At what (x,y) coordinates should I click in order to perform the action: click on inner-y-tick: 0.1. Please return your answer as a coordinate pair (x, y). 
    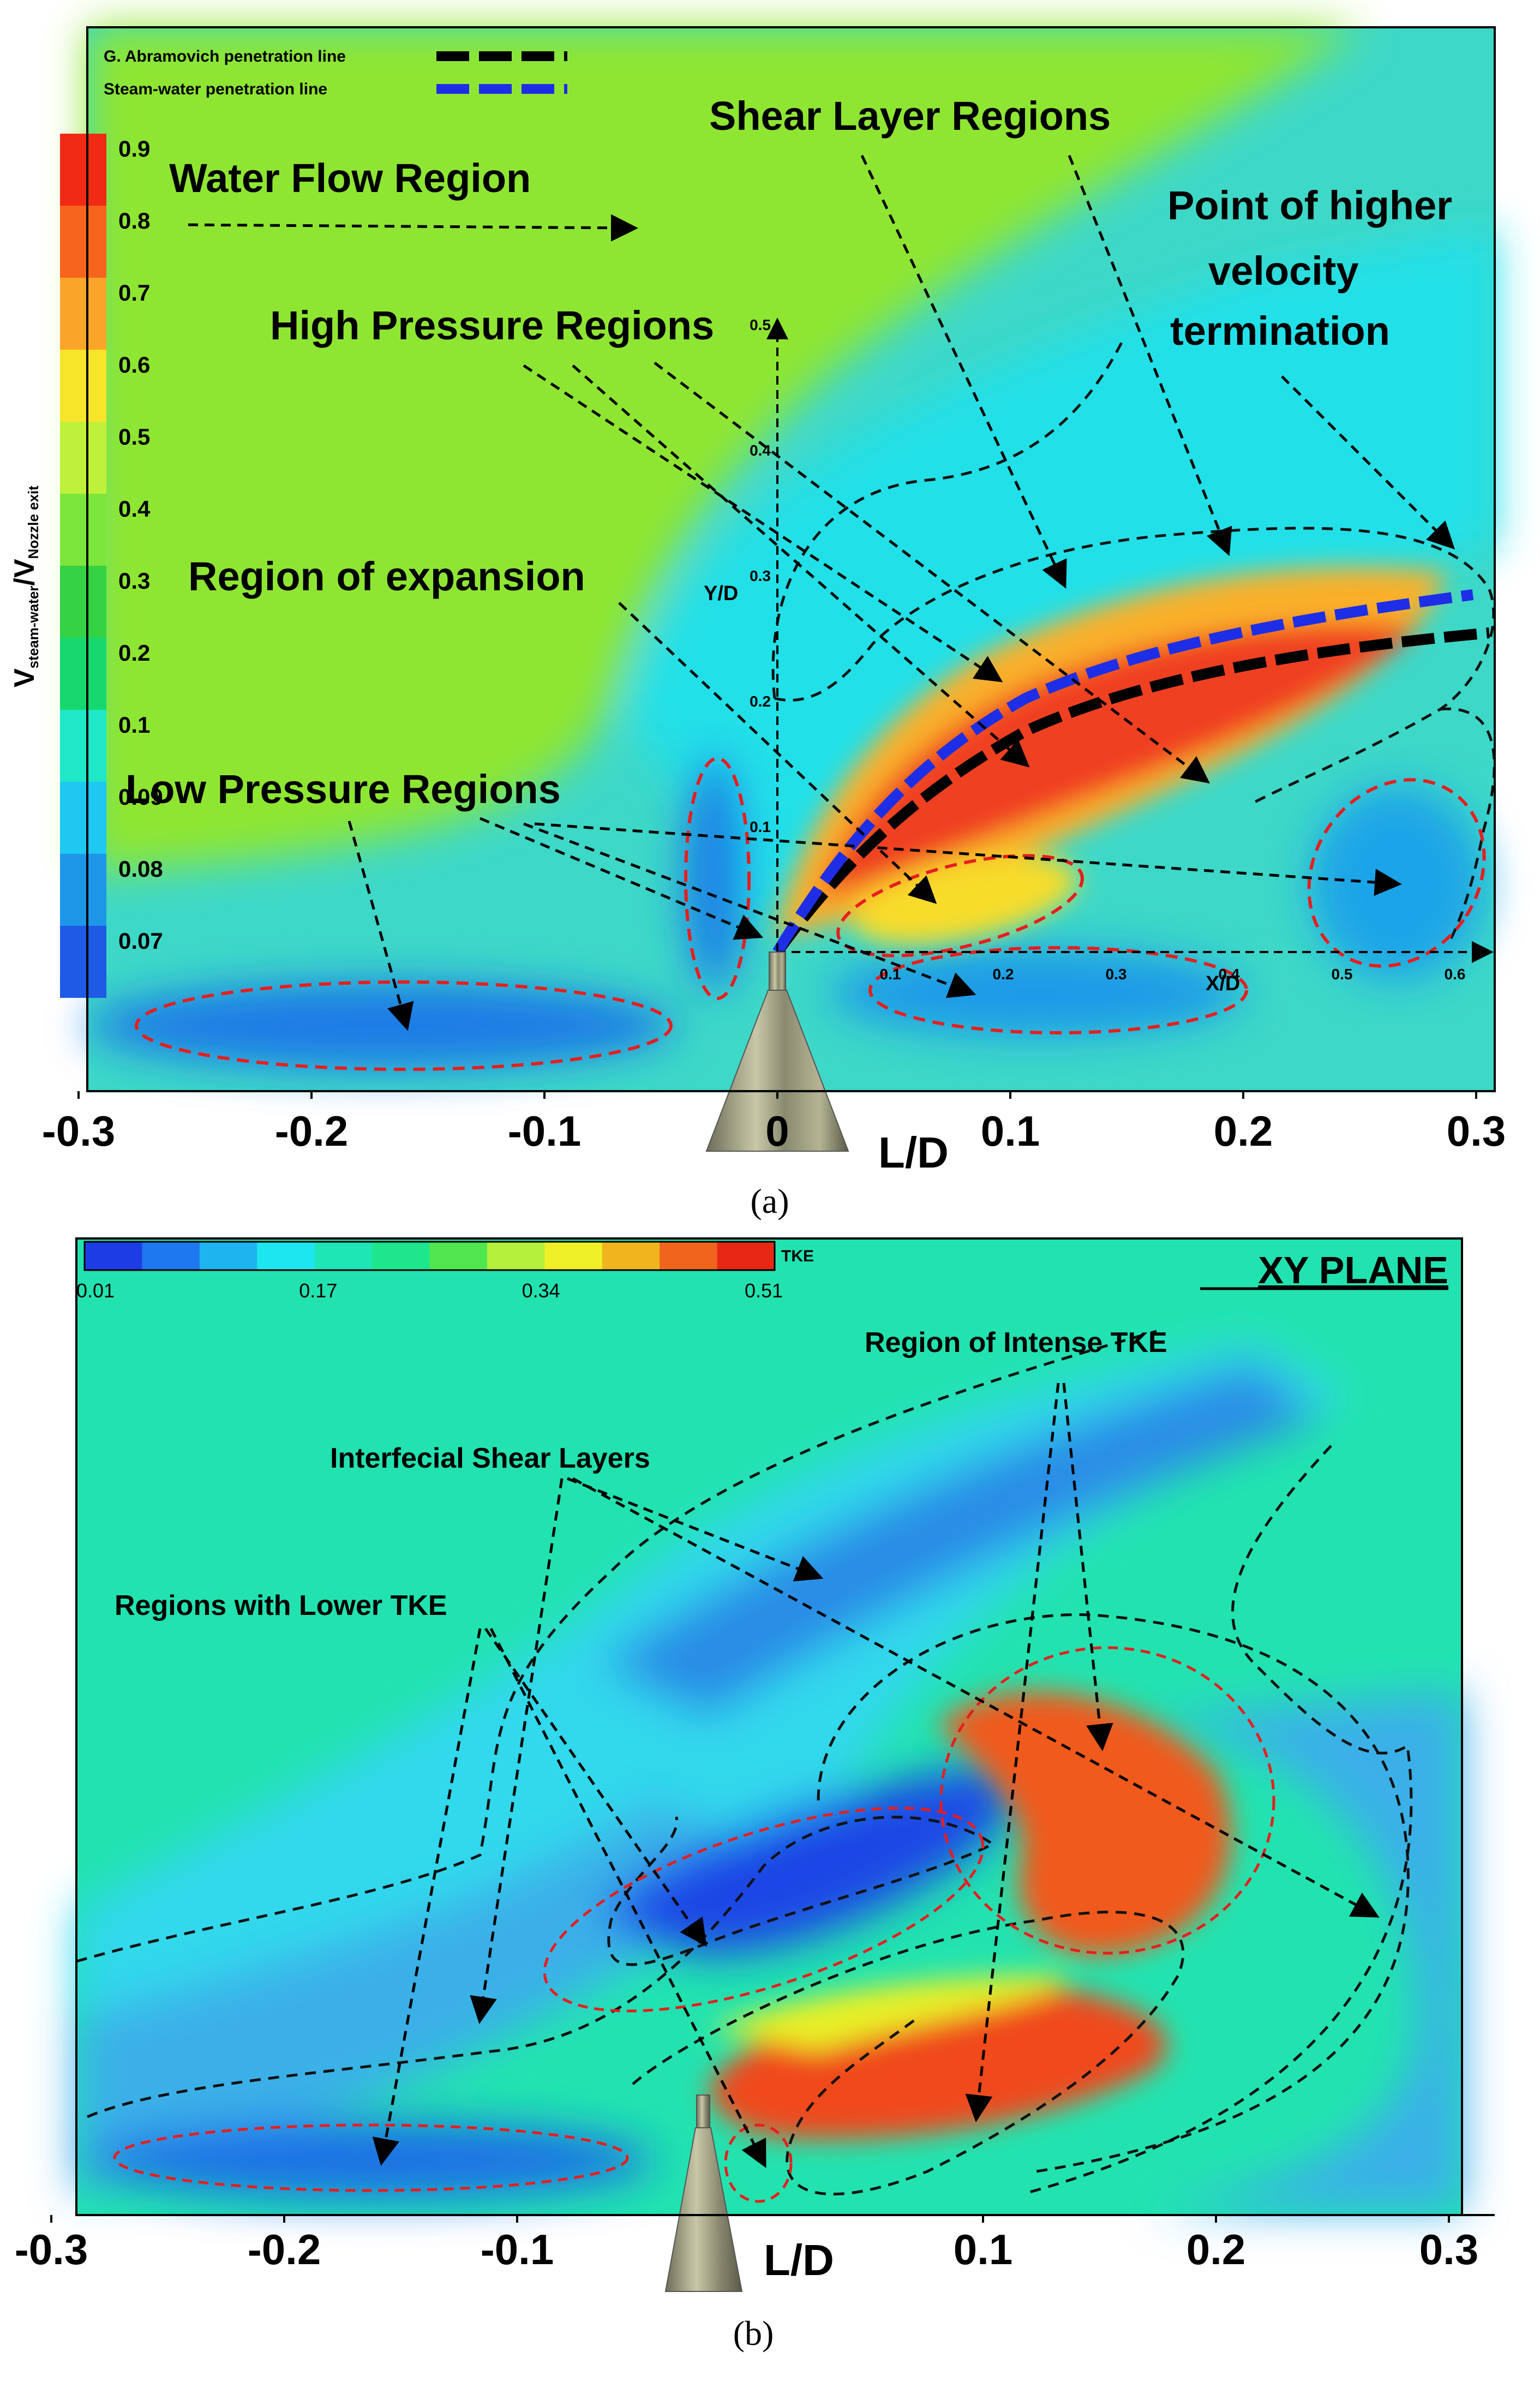
    Looking at the image, I should click on (761, 826).